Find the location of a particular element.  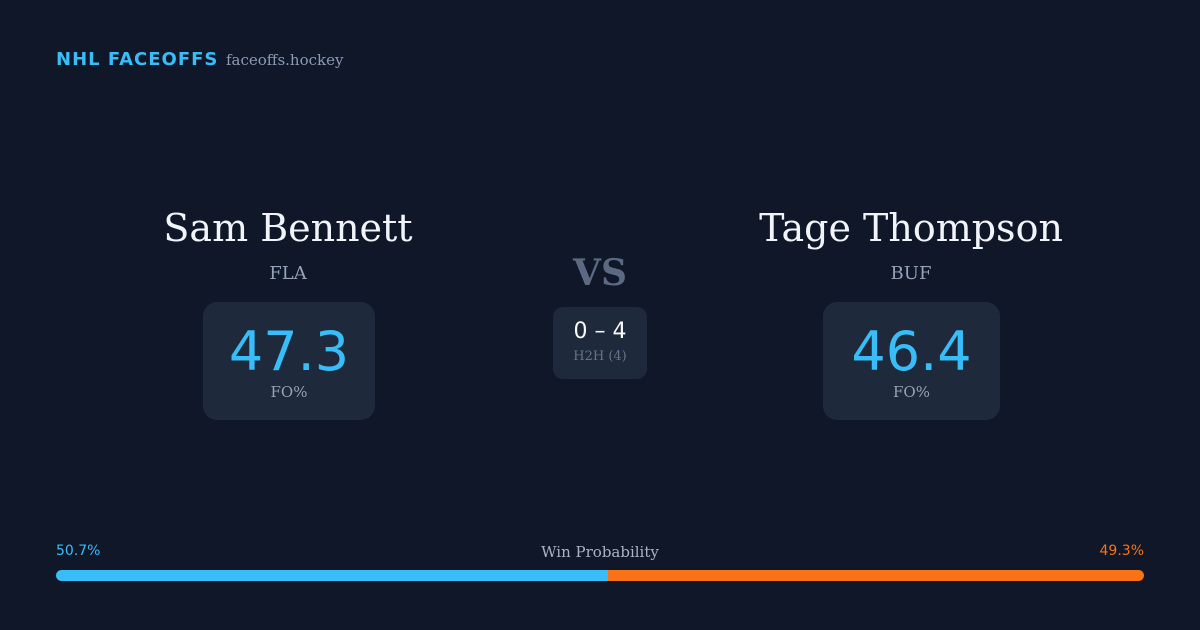

player-name: Sam Bennett is located at coordinates (288, 228).